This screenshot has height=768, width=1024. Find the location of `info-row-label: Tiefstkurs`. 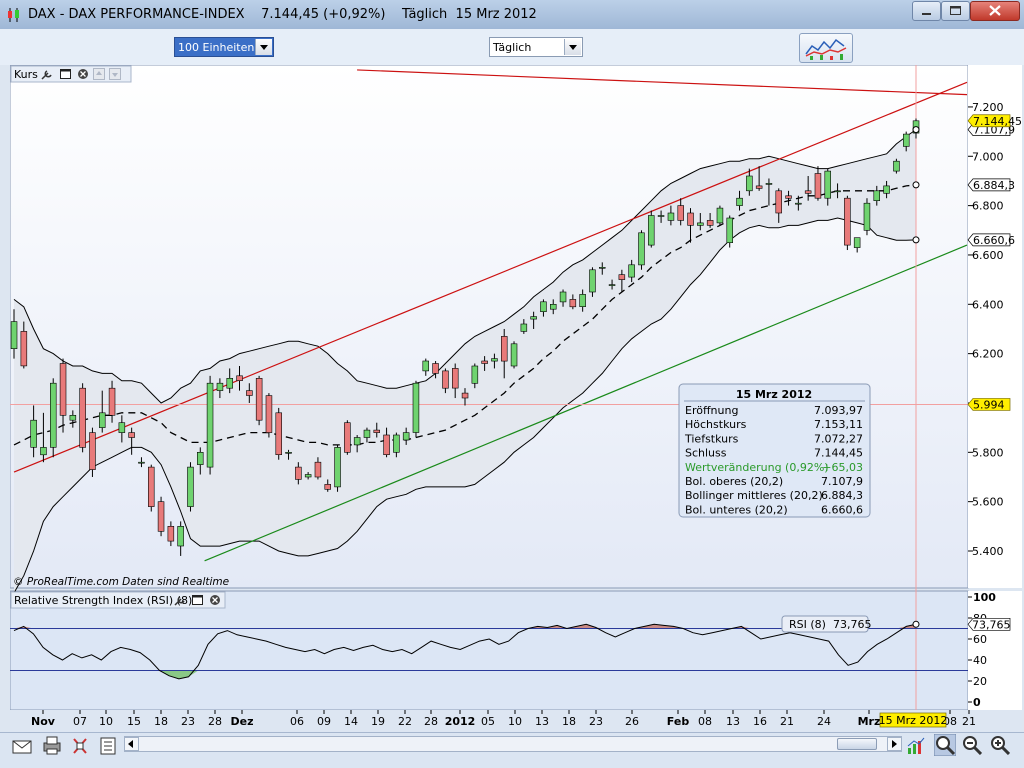

info-row-label: Tiefstkurs is located at coordinates (711, 438).